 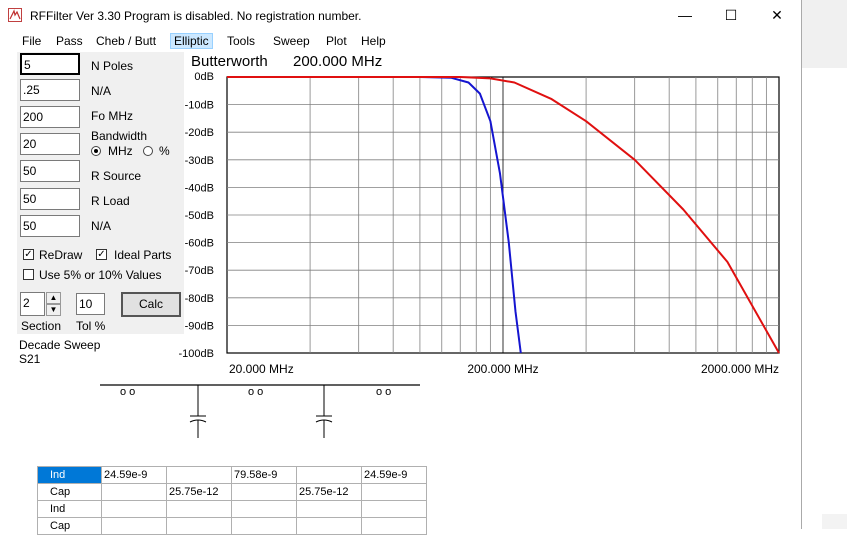 What do you see at coordinates (28, 254) in the screenshot?
I see `redraw-checkbox: ✓` at bounding box center [28, 254].